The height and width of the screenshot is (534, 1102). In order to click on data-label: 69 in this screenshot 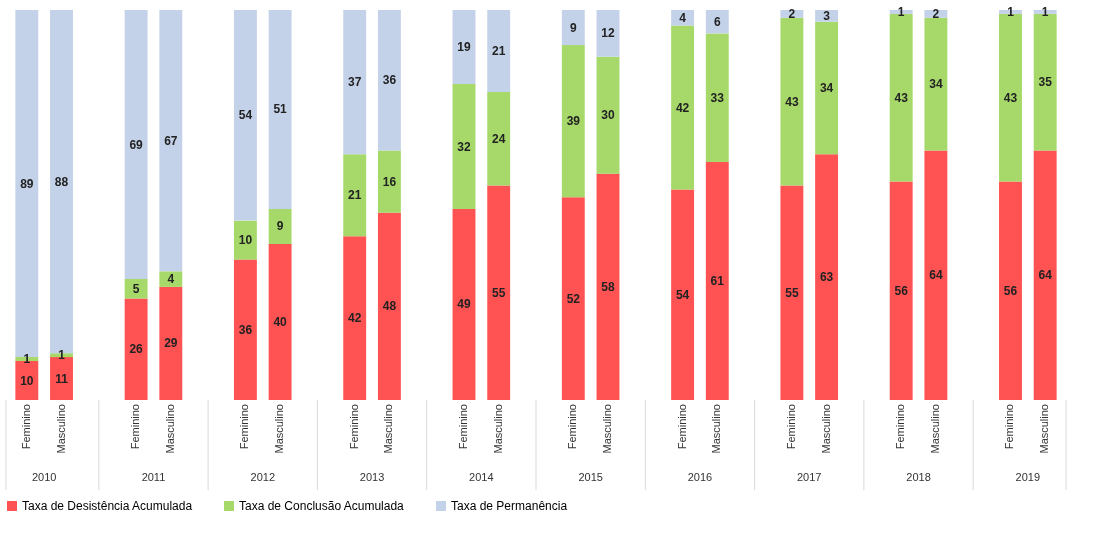, I will do `click(136, 144)`.